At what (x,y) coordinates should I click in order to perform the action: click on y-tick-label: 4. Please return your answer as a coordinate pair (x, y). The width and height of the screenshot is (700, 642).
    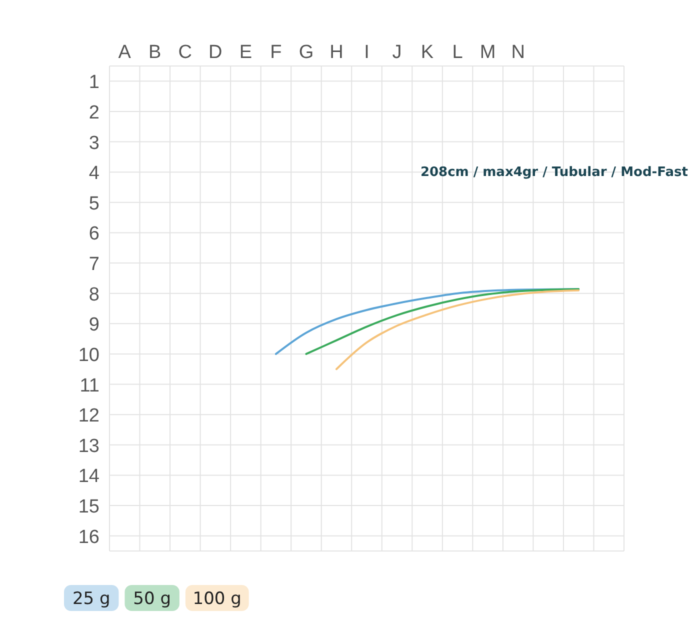
    Looking at the image, I should click on (94, 173).